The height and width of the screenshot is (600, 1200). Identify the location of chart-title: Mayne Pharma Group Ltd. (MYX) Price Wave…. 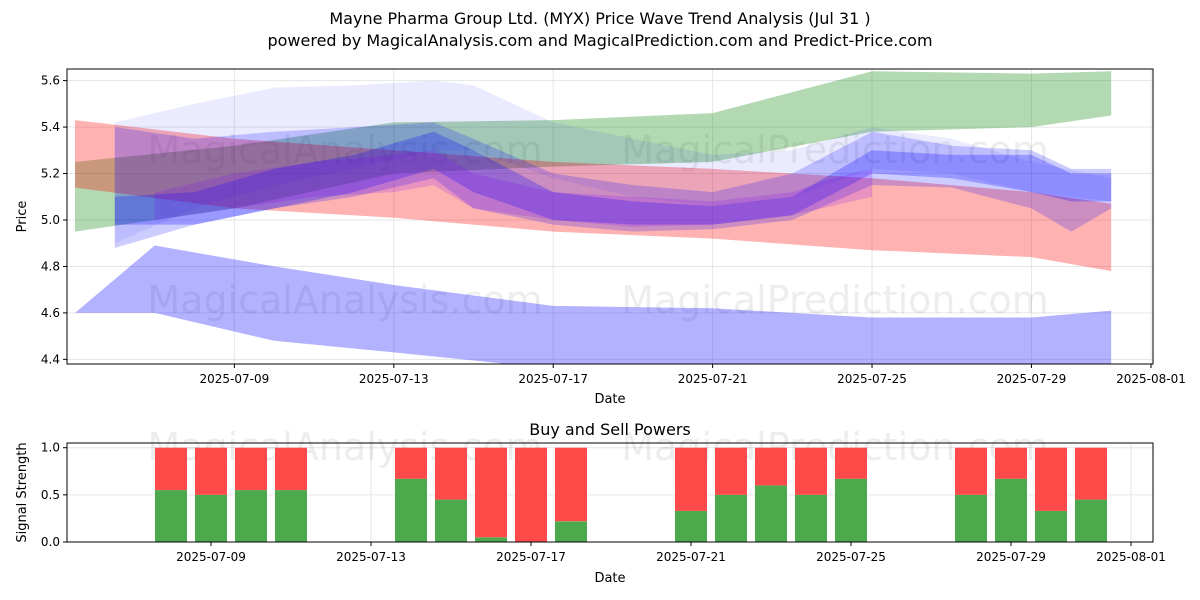
(600, 18).